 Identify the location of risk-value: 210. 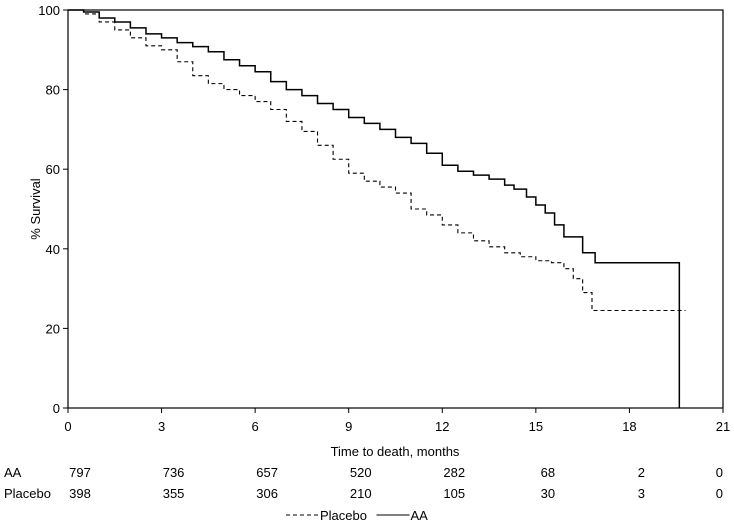
(361, 493).